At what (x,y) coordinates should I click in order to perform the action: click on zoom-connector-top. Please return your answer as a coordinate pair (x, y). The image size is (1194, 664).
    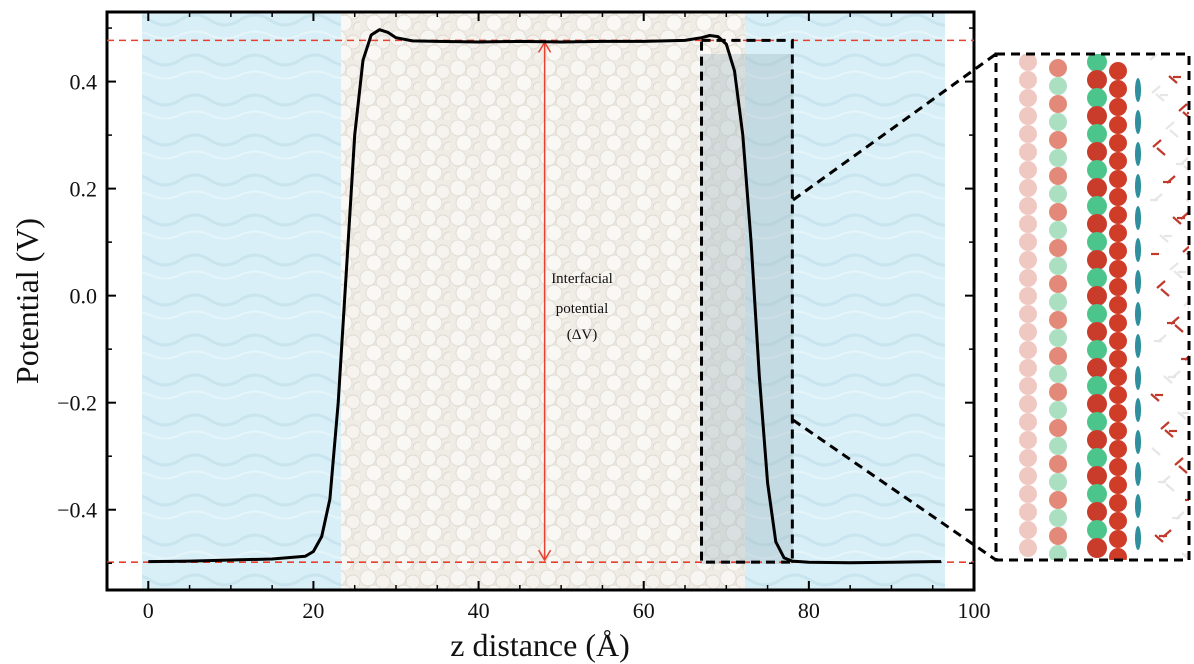
    Looking at the image, I should click on (894, 127).